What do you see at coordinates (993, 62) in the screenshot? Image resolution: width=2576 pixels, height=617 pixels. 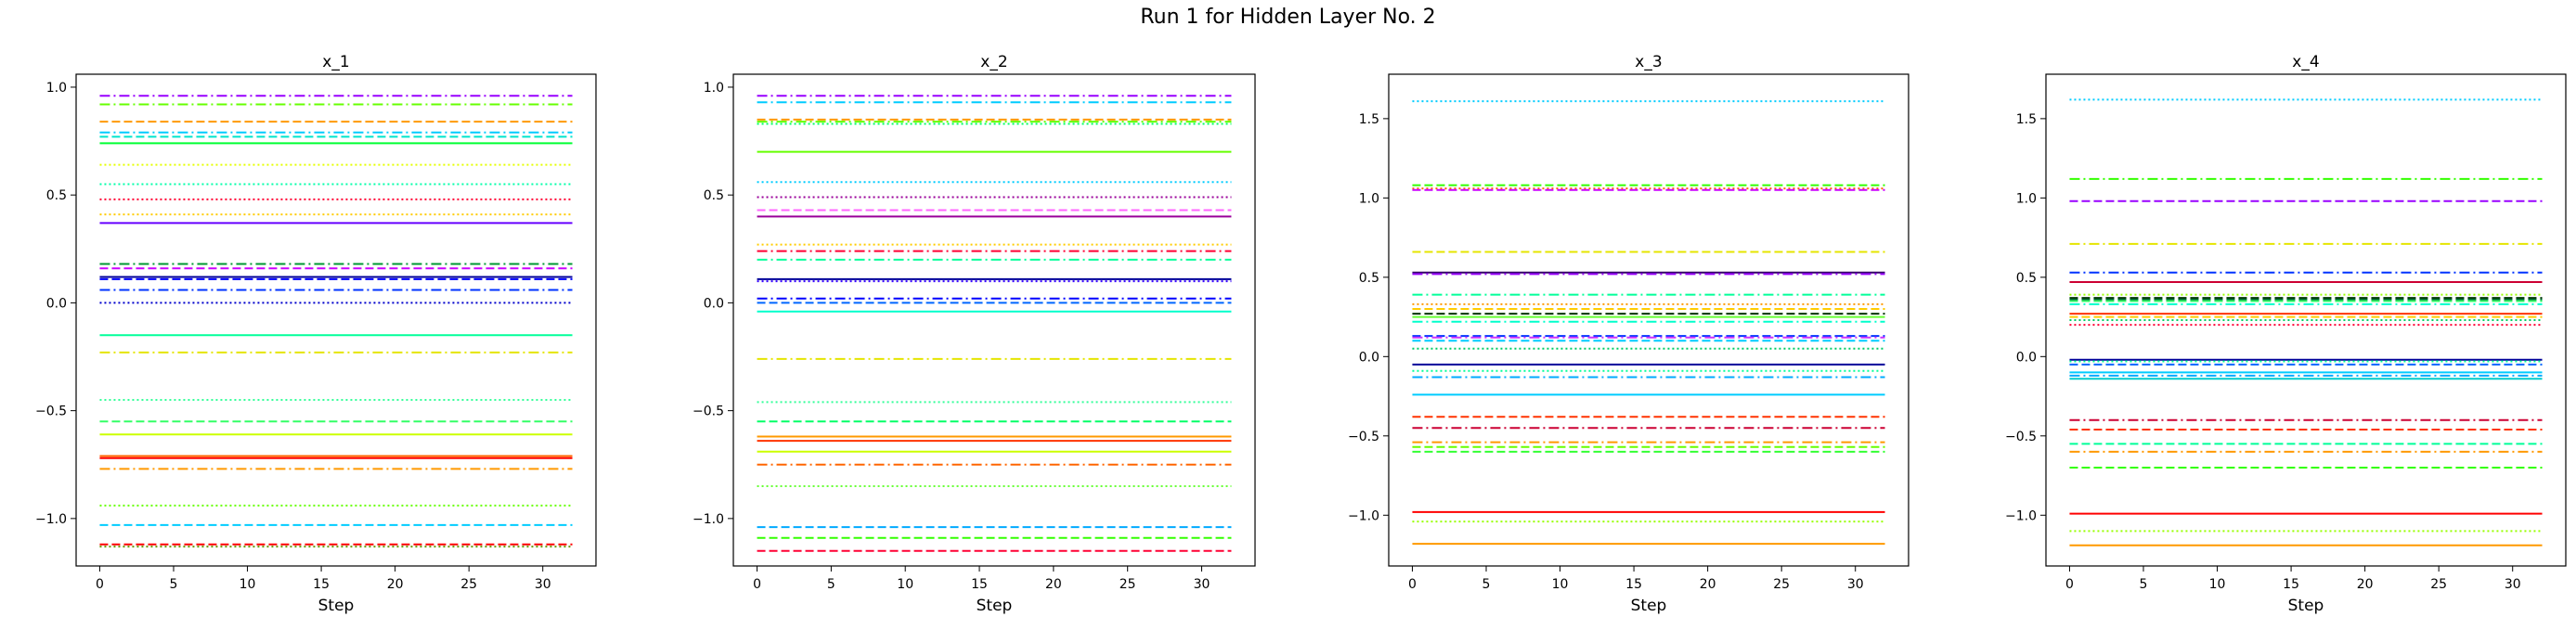 I see `subplot-title: x_2` at bounding box center [993, 62].